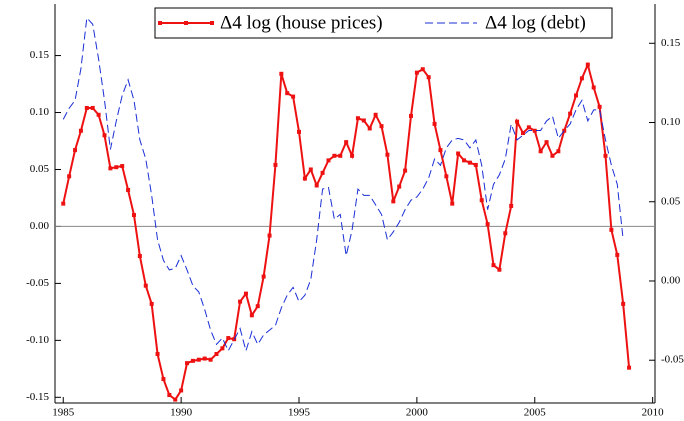  Describe the element at coordinates (299, 413) in the screenshot. I see `x-tick-label: 1995` at that location.